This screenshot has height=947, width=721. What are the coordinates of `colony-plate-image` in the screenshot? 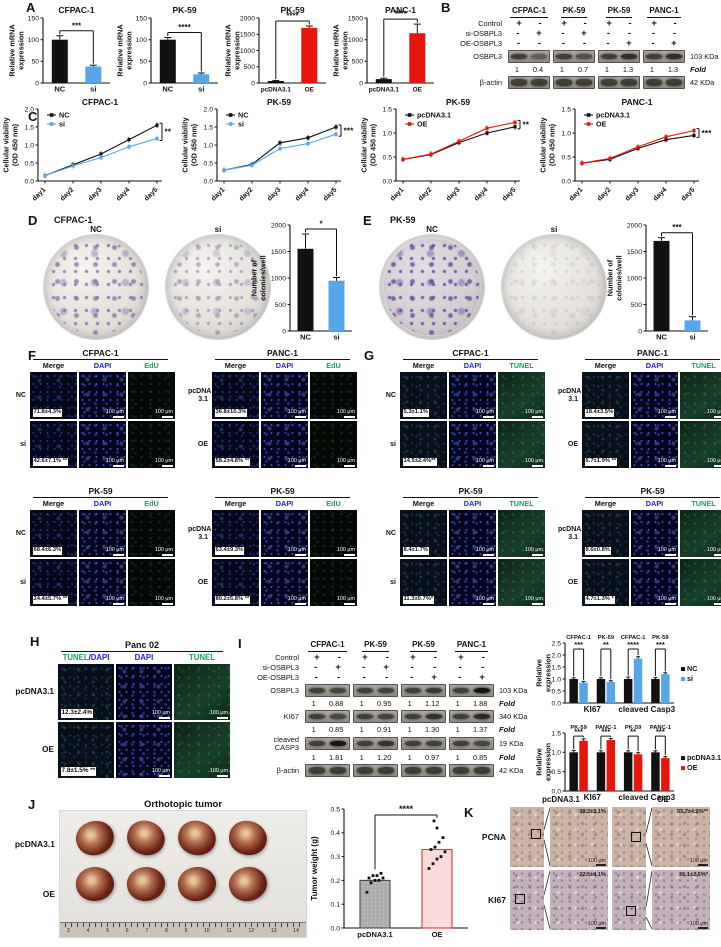 It's located at (96, 287).